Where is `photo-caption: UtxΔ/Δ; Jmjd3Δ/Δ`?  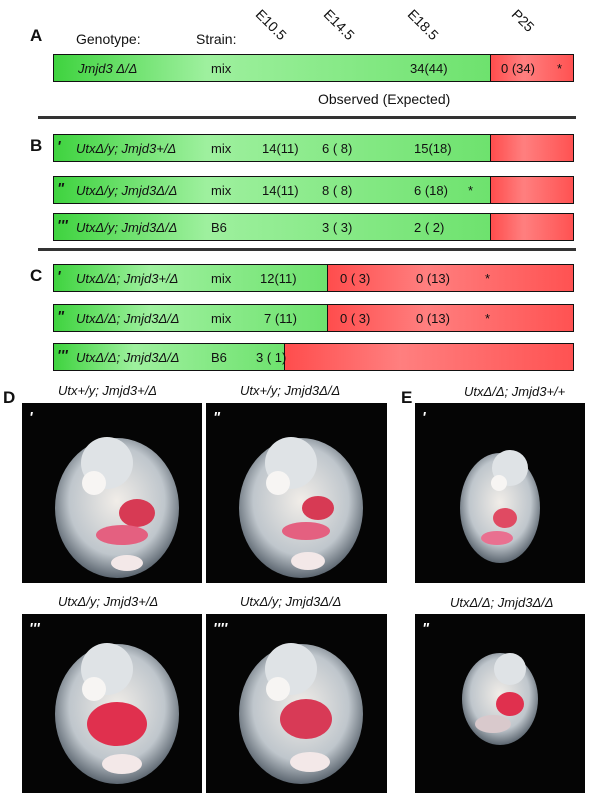 photo-caption: UtxΔ/Δ; Jmjd3Δ/Δ is located at coordinates (502, 602).